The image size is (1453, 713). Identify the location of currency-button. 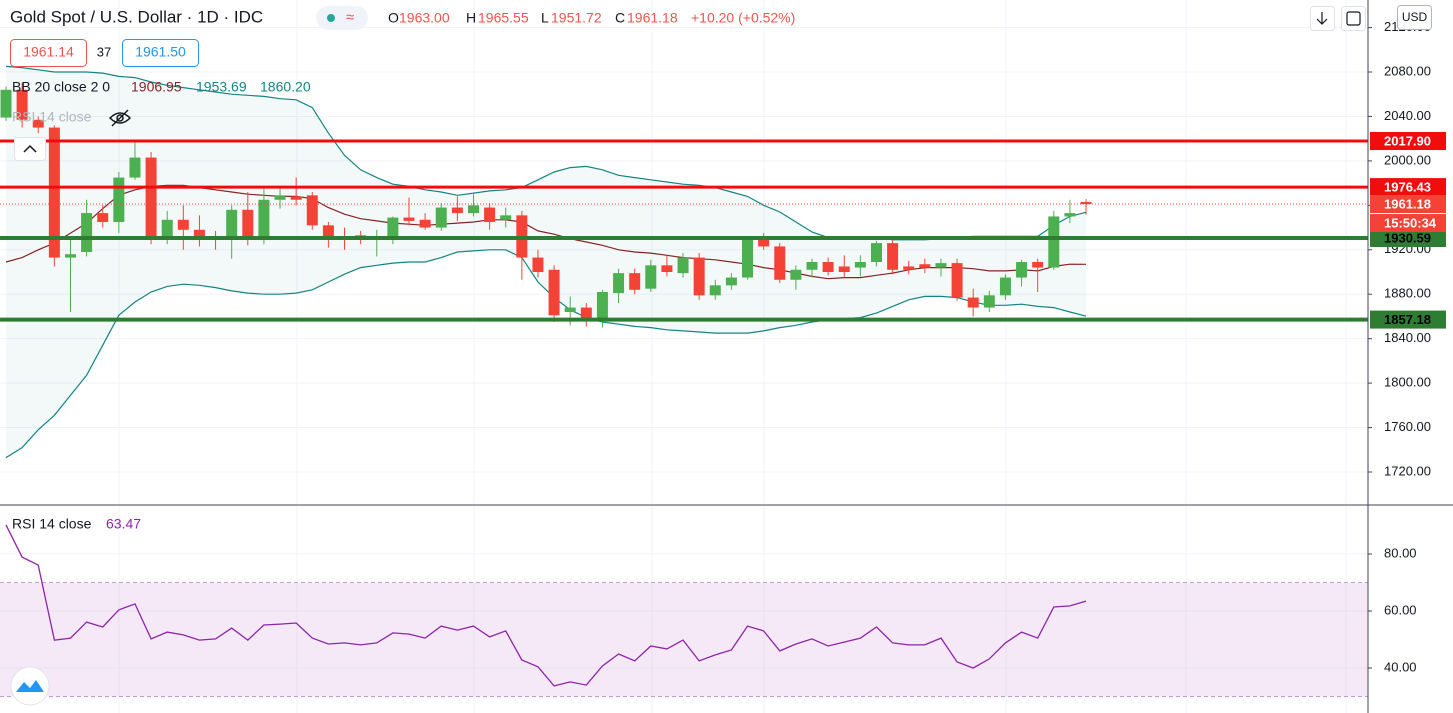
(1414, 17).